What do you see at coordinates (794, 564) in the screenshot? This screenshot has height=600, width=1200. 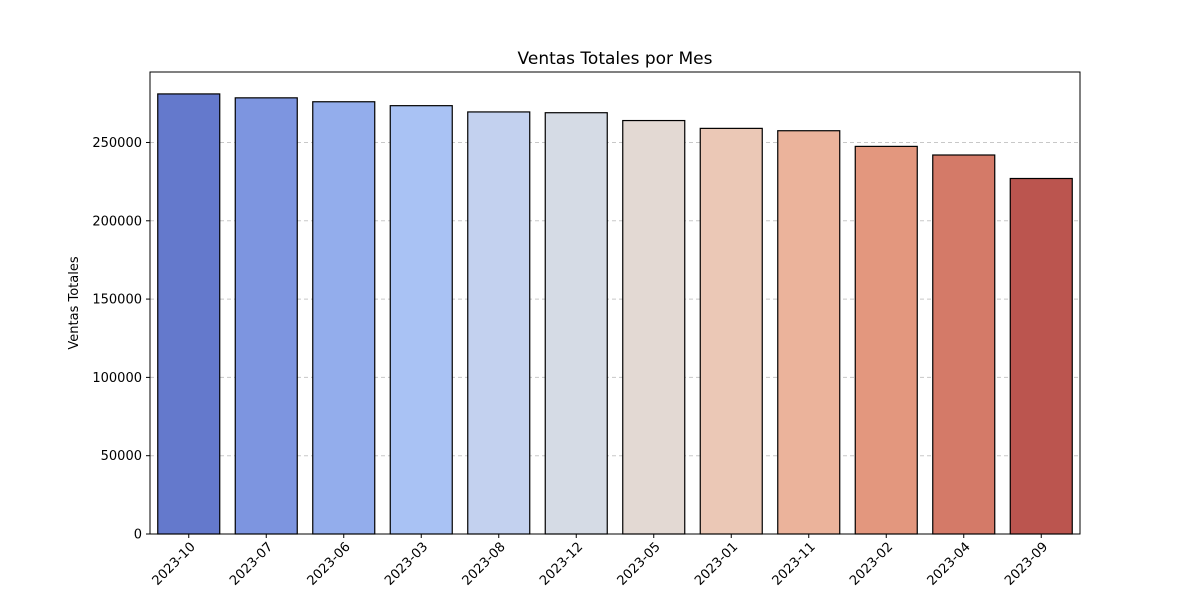 I see `x-tick-label: 2023-11` at bounding box center [794, 564].